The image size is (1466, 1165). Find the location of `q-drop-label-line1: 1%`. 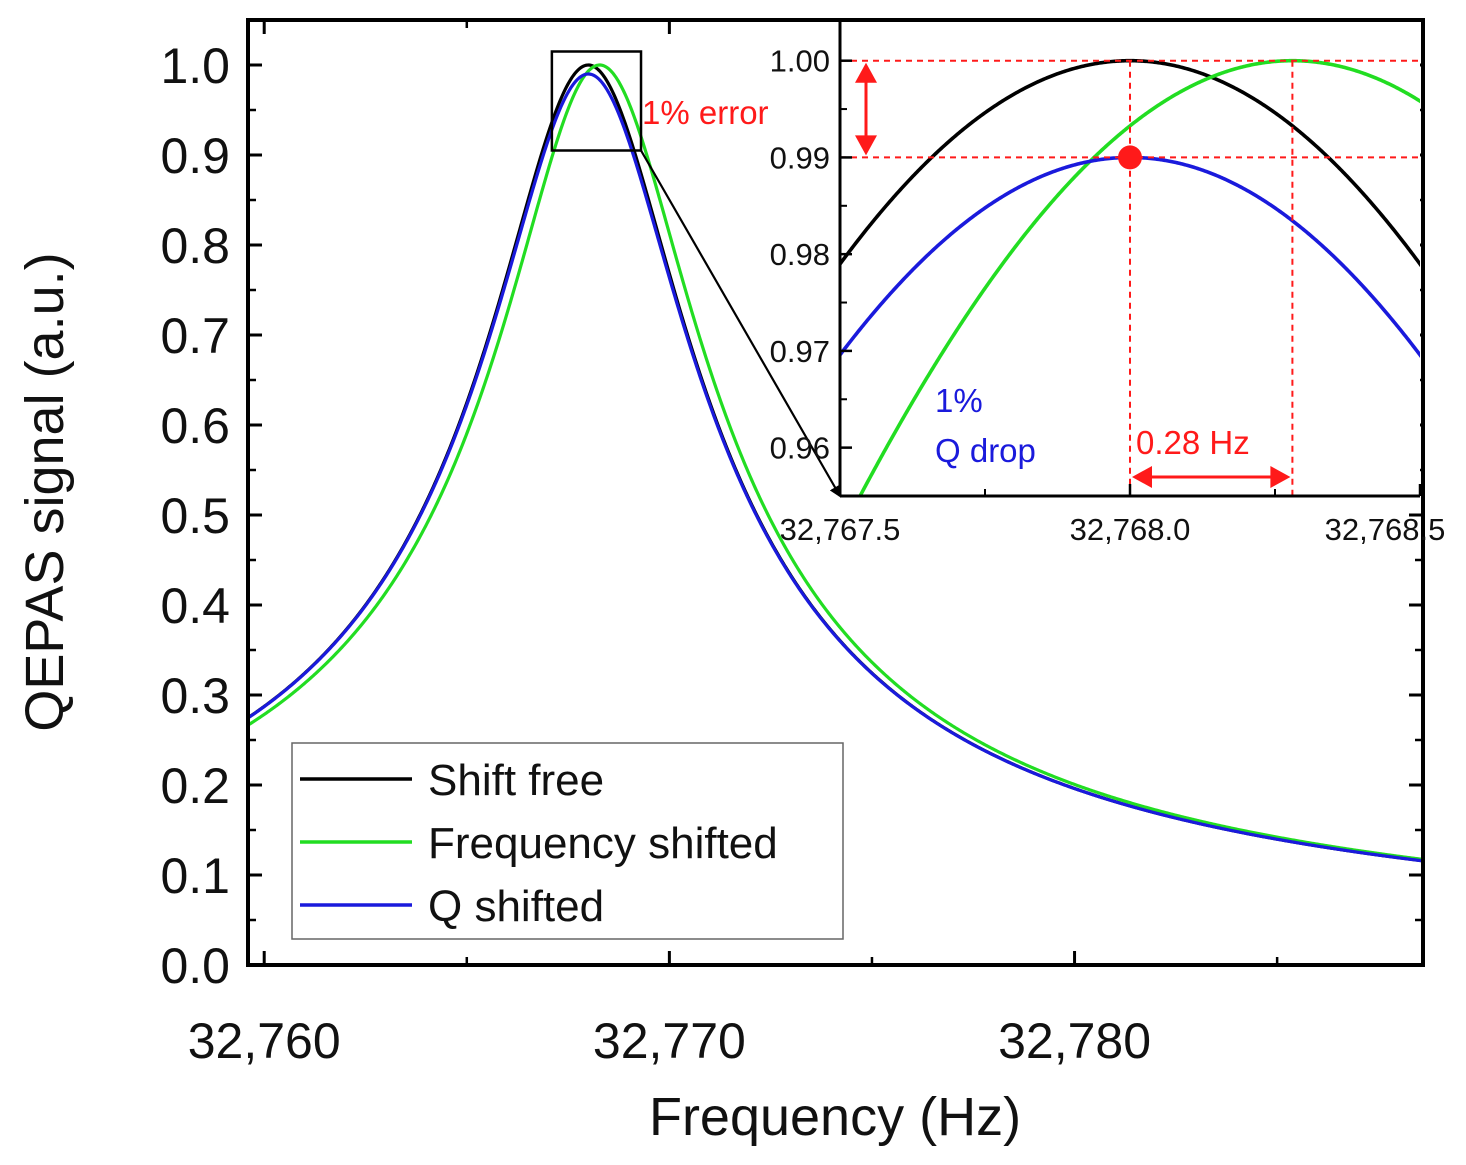

q-drop-label-line1: 1% is located at coordinates (959, 400).